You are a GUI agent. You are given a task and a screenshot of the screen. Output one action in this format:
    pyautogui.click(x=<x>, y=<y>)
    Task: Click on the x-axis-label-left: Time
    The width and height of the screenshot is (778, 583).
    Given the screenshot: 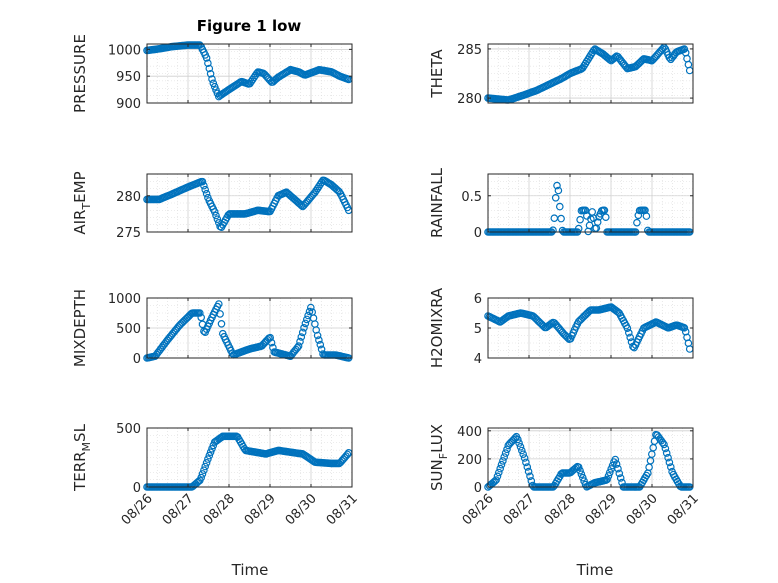 What is the action you would take?
    pyautogui.click(x=250, y=570)
    